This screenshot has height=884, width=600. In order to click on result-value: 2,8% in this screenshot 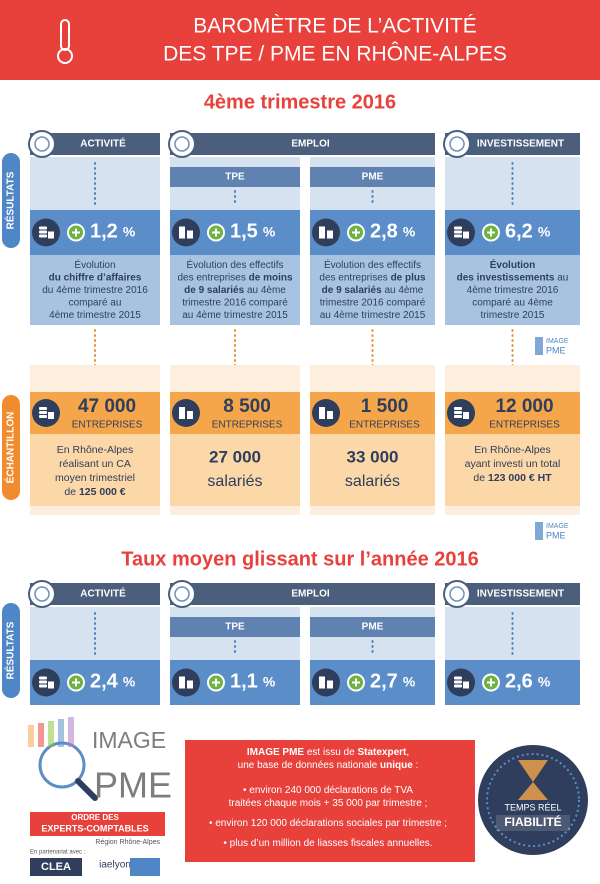, I will do `click(393, 232)`.